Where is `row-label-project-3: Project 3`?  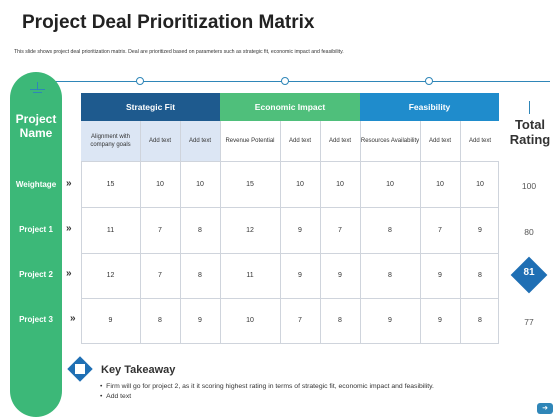
row-label-project-3: Project 3 is located at coordinates (36, 319).